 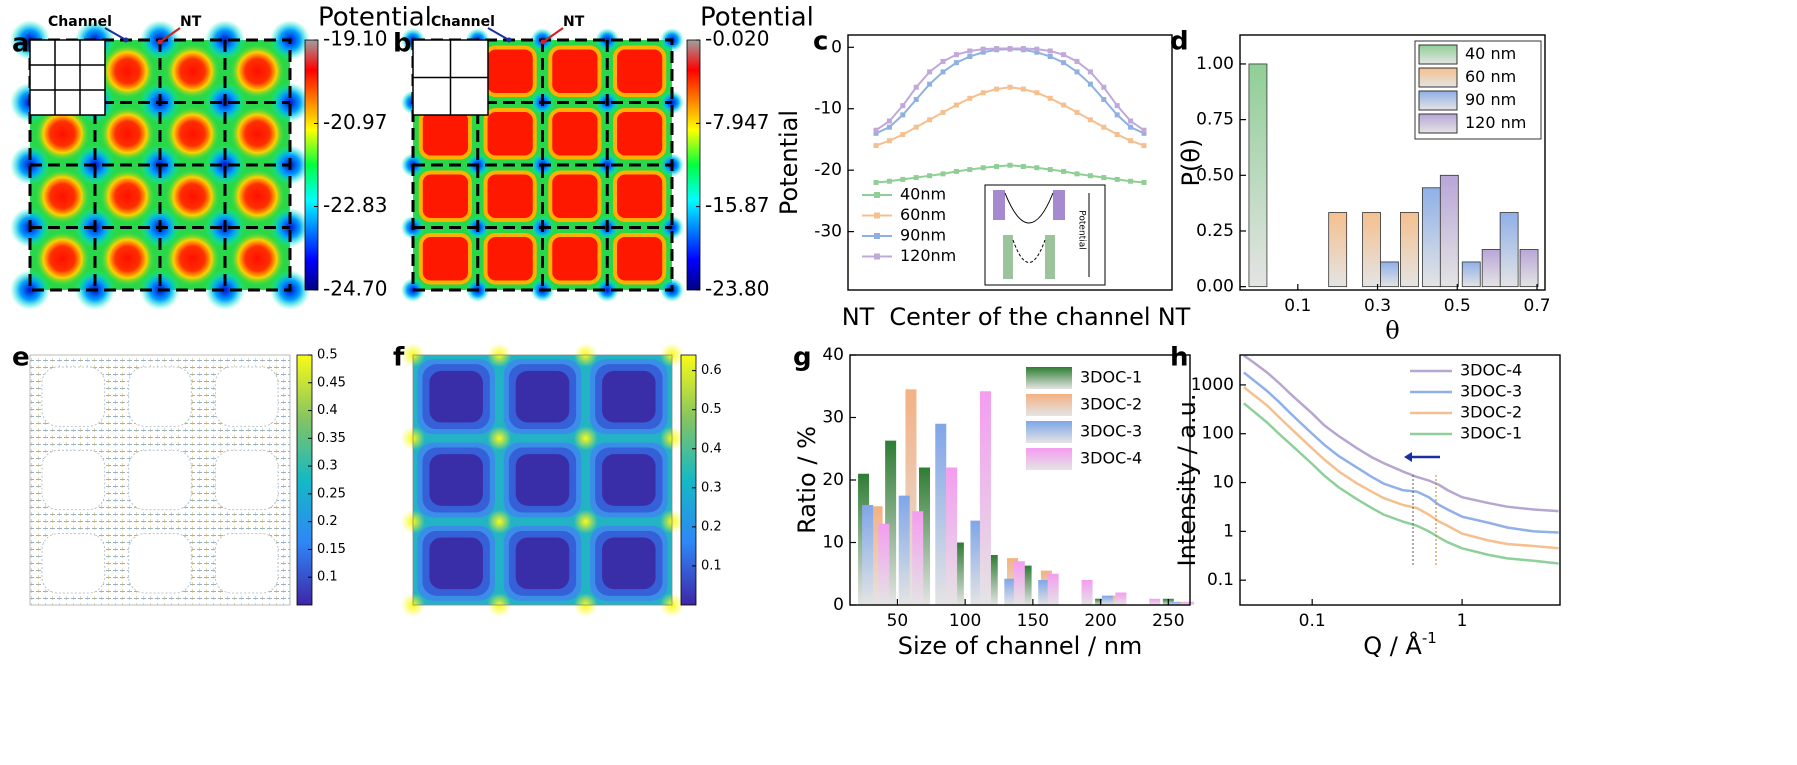 I want to click on arrow-head, so click(x=126, y=40).